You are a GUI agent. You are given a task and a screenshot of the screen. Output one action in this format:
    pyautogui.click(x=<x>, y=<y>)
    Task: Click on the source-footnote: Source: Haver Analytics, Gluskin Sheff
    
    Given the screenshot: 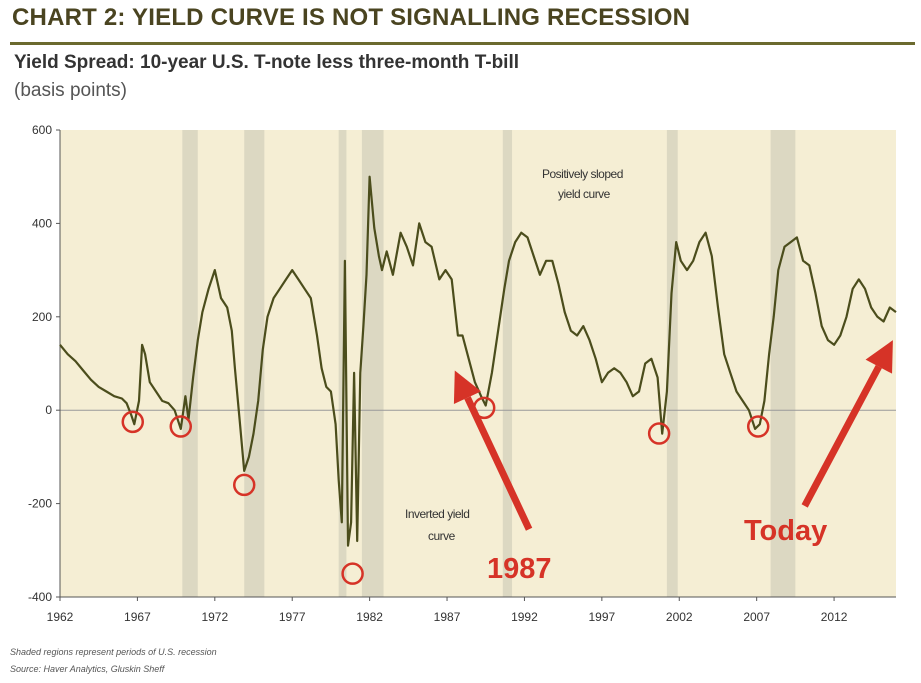 What is the action you would take?
    pyautogui.click(x=87, y=669)
    